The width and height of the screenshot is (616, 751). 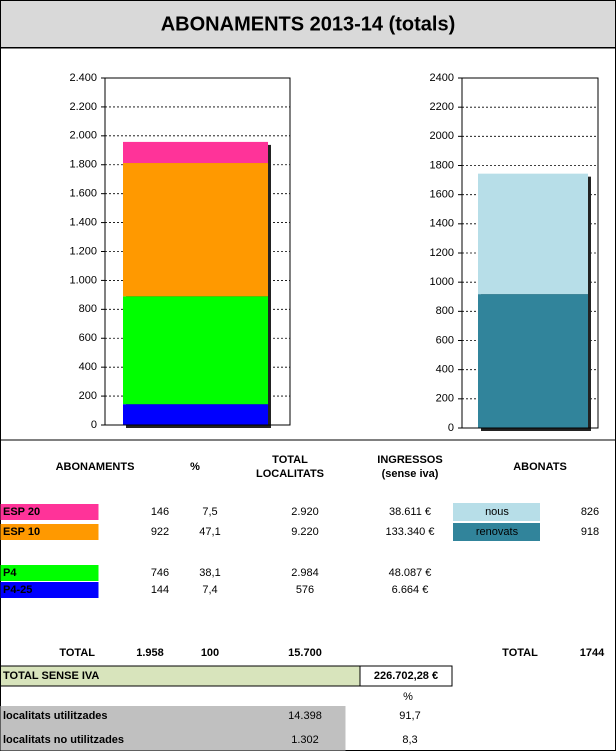 I want to click on abonats-label: renovats, so click(x=497, y=532).